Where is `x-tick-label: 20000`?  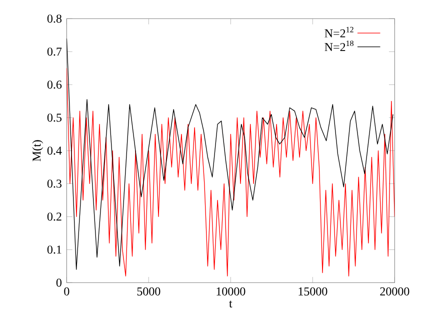 x-tick-label: 20000 is located at coordinates (395, 291).